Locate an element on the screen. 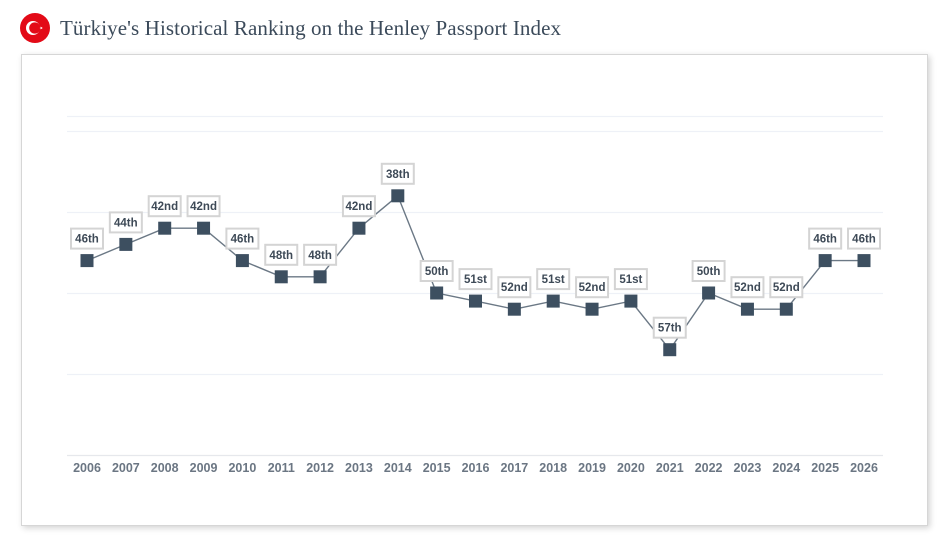 This screenshot has height=542, width=945. x-tick-label: 2014 is located at coordinates (398, 468).